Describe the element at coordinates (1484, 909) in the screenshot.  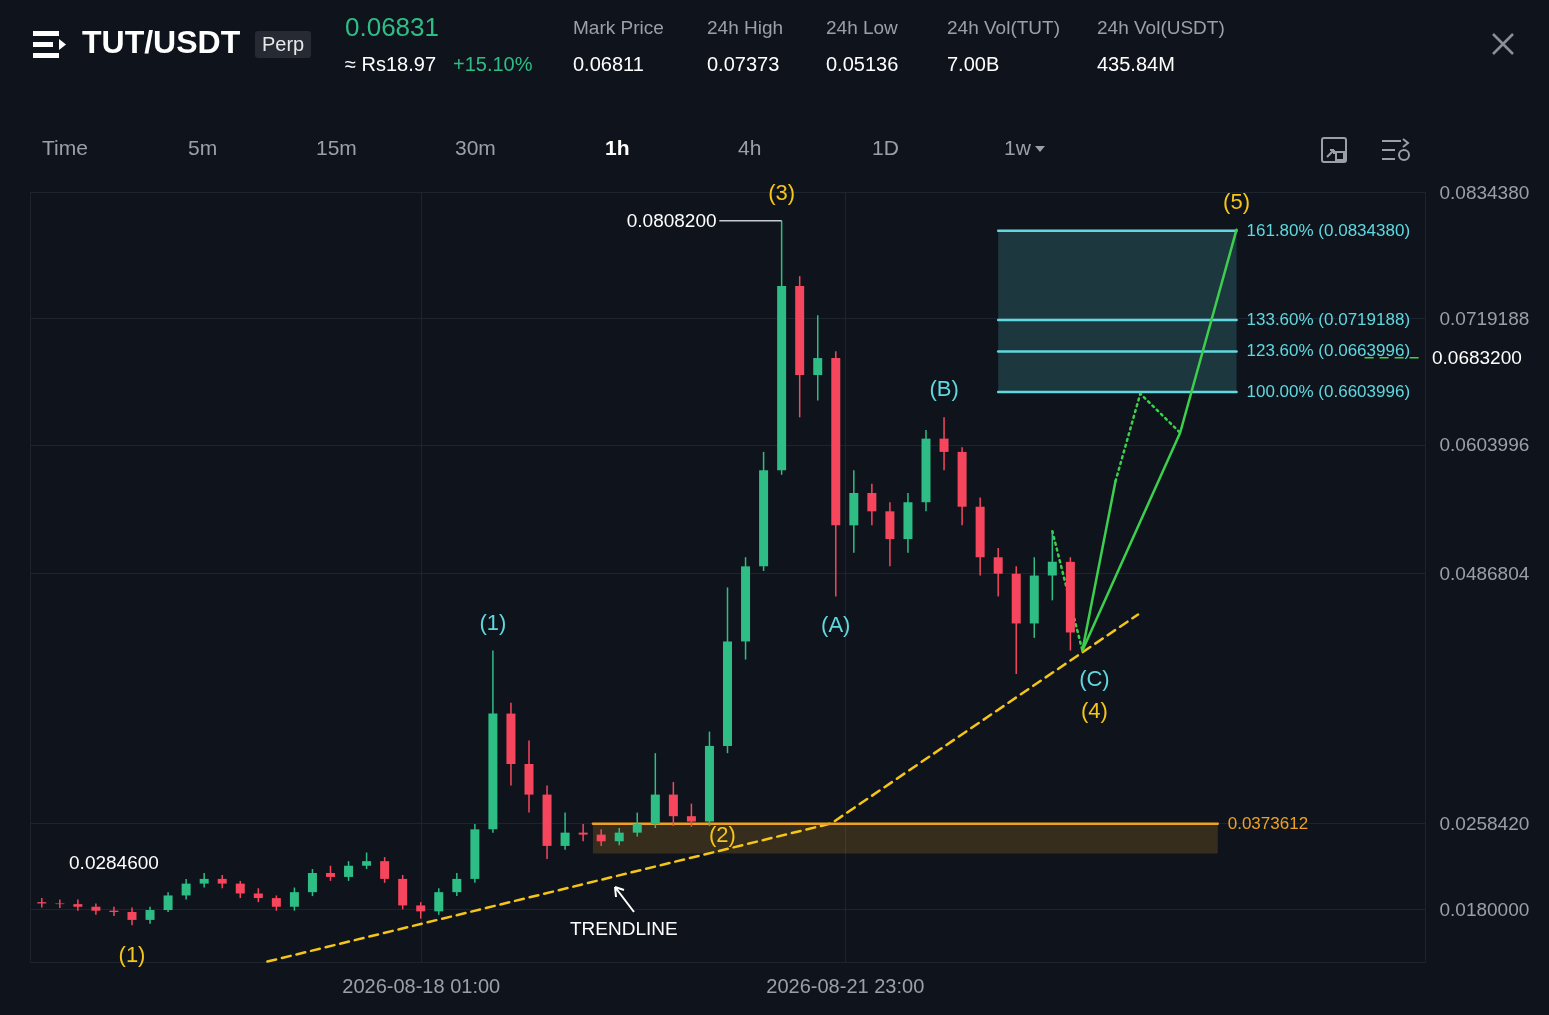
I see `y-tick-label: 0.0180000` at that location.